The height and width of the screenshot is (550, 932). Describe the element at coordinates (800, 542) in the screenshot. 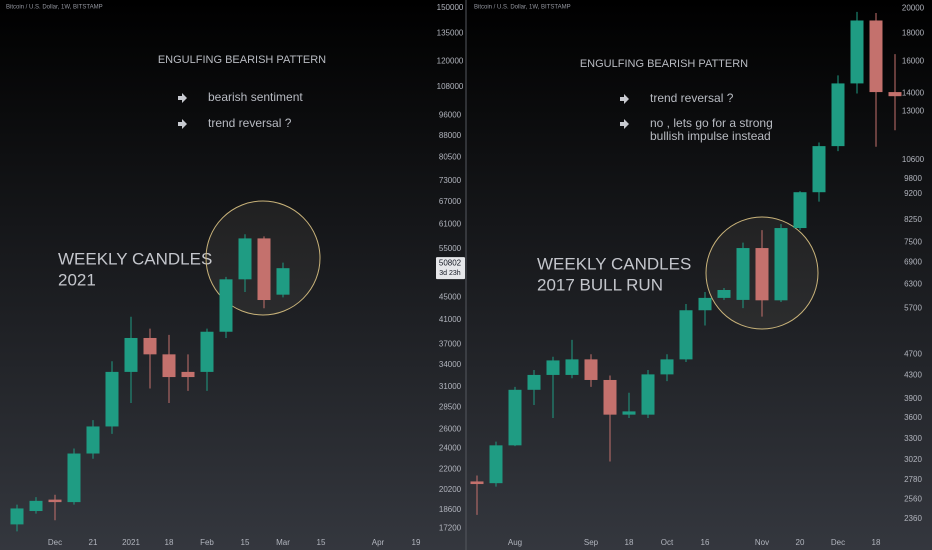

I see `x-tick-label: 20` at that location.